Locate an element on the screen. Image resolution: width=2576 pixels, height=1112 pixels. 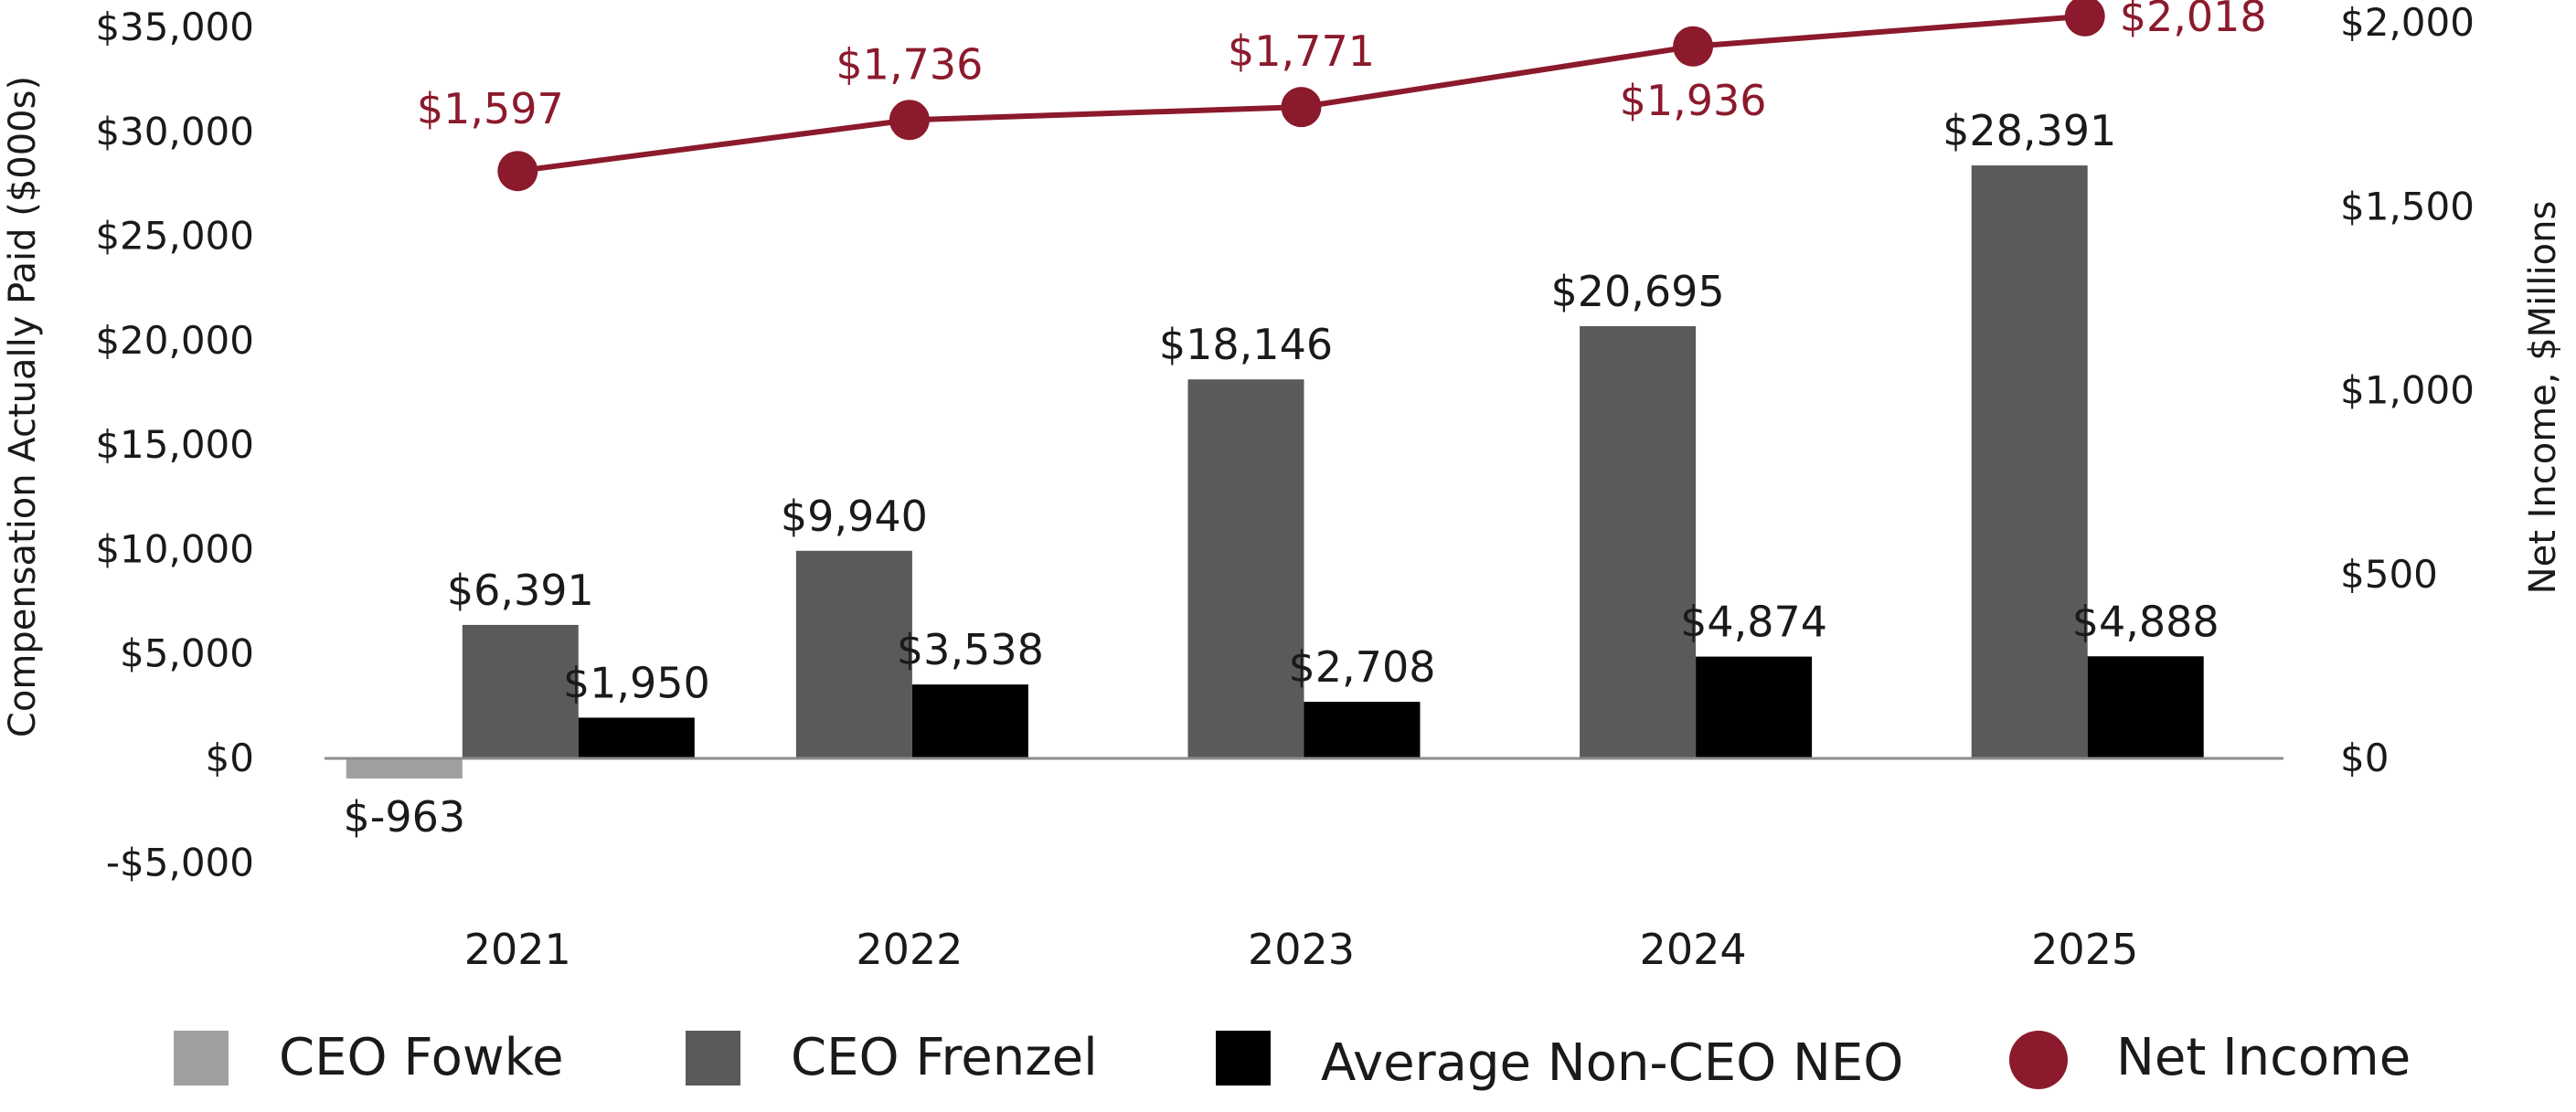
y-tick-label: $10,000 is located at coordinates (174, 548).